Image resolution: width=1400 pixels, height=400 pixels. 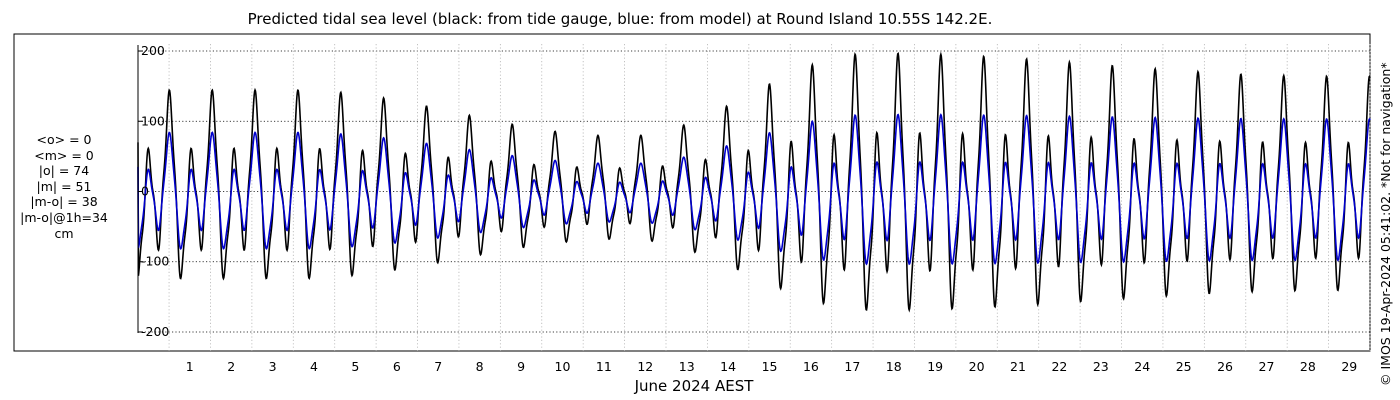 I want to click on x-tick-label: 25, so click(x=1184, y=366).